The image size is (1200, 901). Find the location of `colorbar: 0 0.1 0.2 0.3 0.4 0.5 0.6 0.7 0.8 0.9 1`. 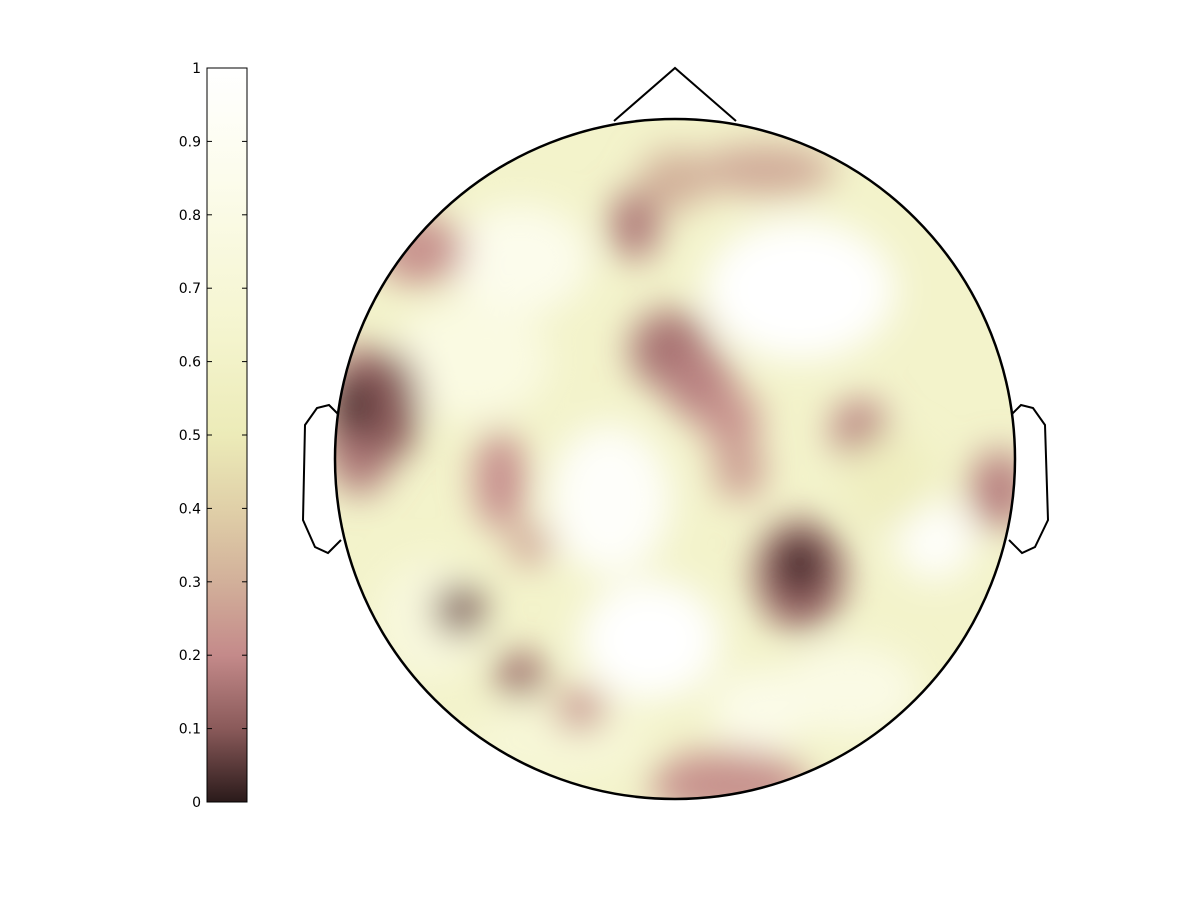

colorbar: 0 0.1 0.2 0.3 0.4 0.5 0.6 0.7 0.8 0.9 1 is located at coordinates (213, 436).